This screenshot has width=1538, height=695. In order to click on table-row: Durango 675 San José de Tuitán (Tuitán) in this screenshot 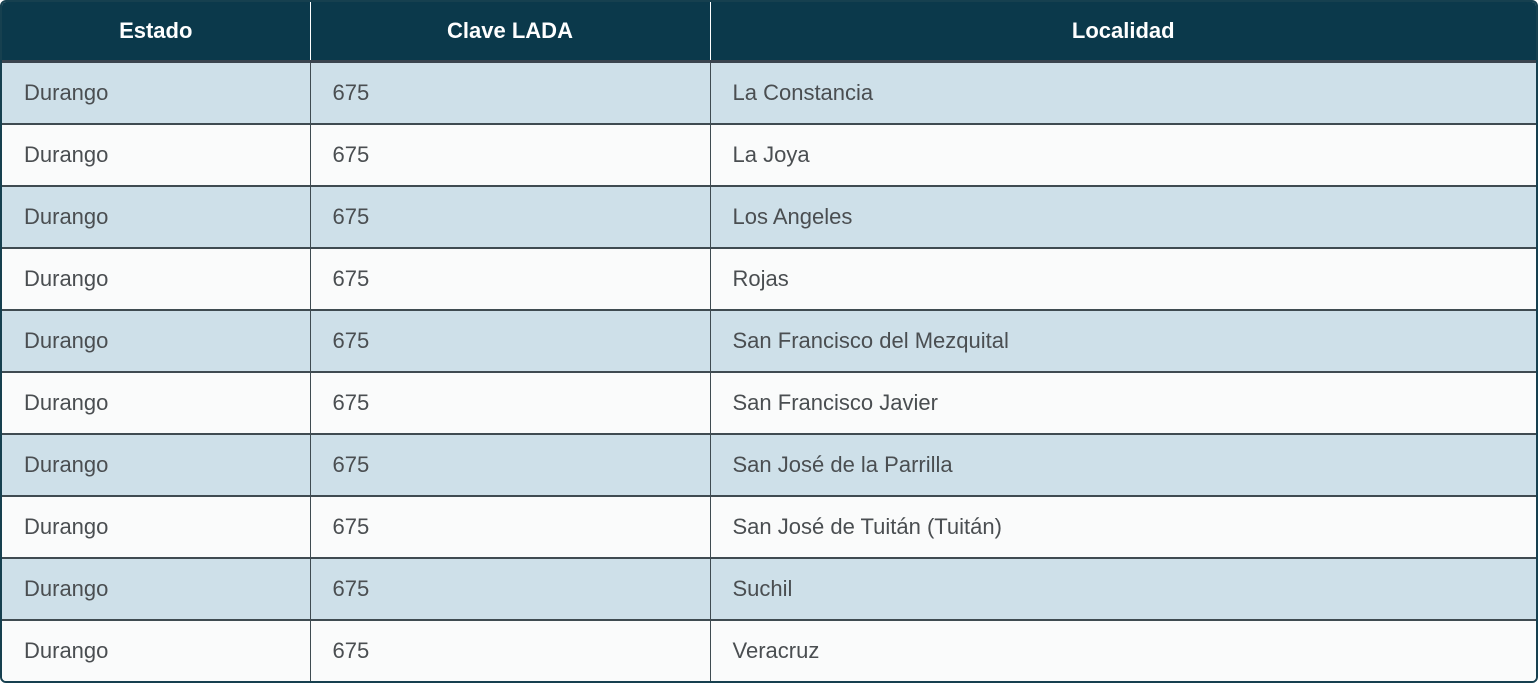, I will do `click(769, 526)`.